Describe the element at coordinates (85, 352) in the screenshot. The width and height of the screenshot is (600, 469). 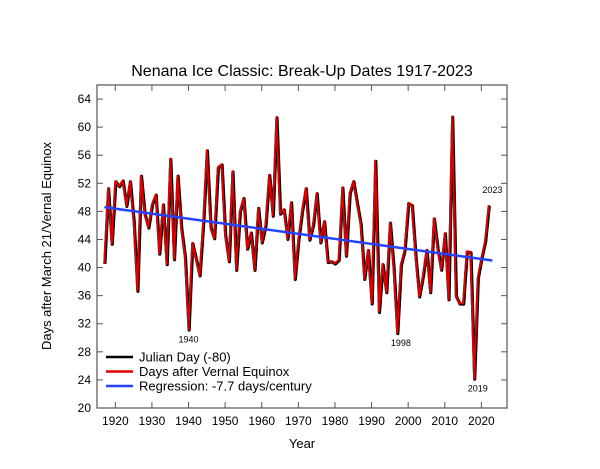
I see `y-tick-label: 28` at that location.